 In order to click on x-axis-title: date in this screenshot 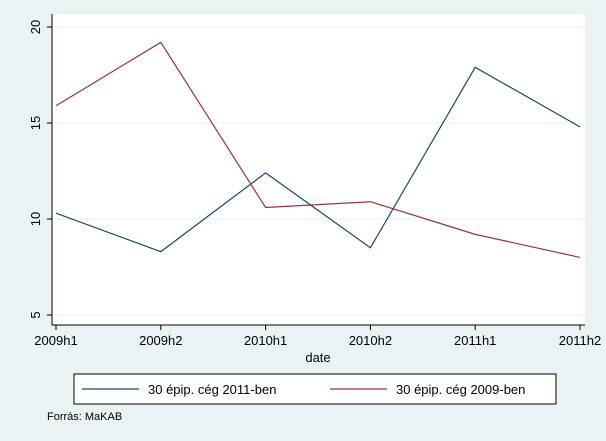, I will do `click(317, 357)`.